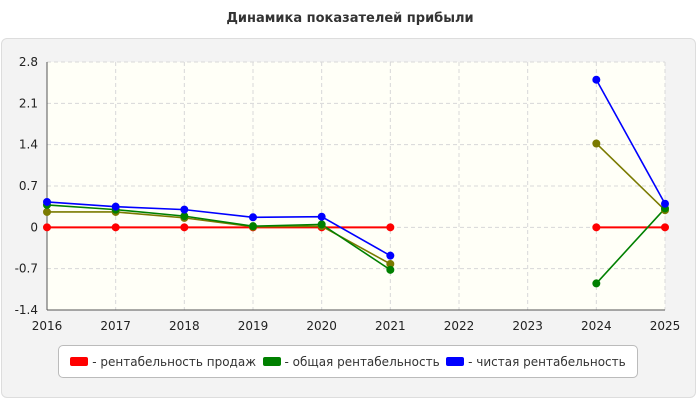  What do you see at coordinates (47, 326) in the screenshot?
I see `x-tick-label: 2016` at bounding box center [47, 326].